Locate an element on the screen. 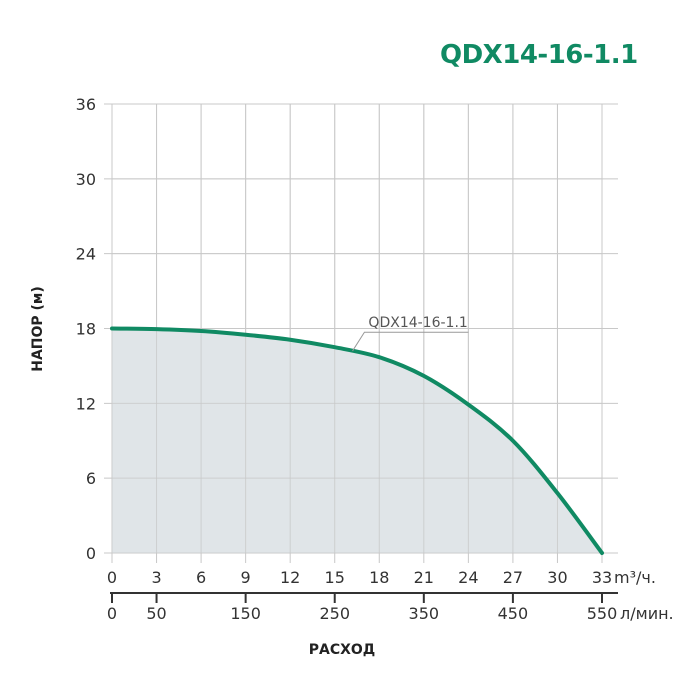  x-tick-label: 12 is located at coordinates (290, 577).